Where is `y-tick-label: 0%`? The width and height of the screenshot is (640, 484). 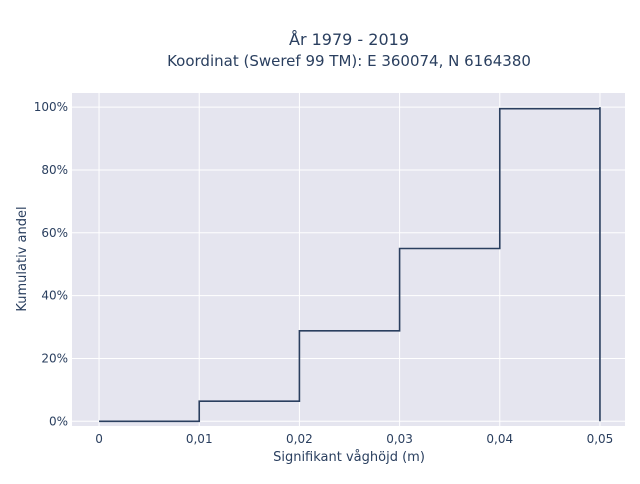 y-tick-label: 0% is located at coordinates (58, 421).